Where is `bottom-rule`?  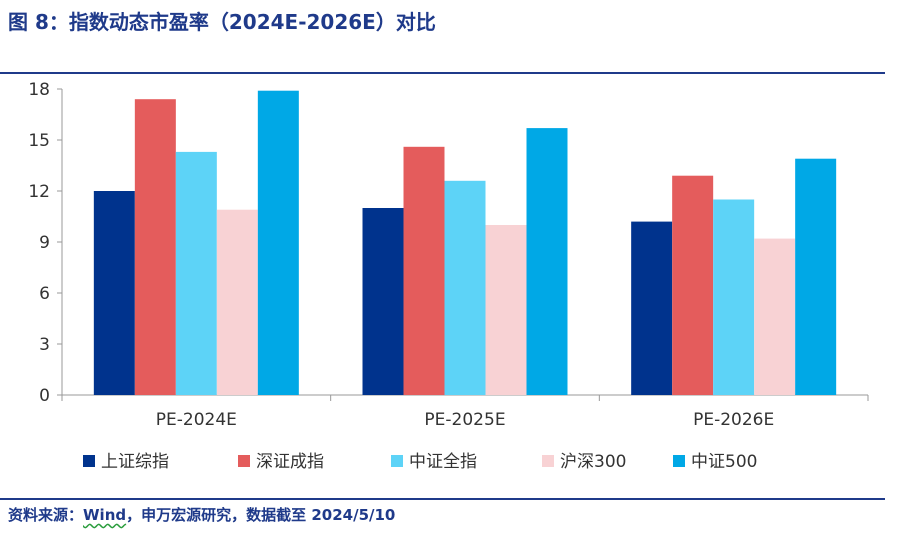 bottom-rule is located at coordinates (442, 499).